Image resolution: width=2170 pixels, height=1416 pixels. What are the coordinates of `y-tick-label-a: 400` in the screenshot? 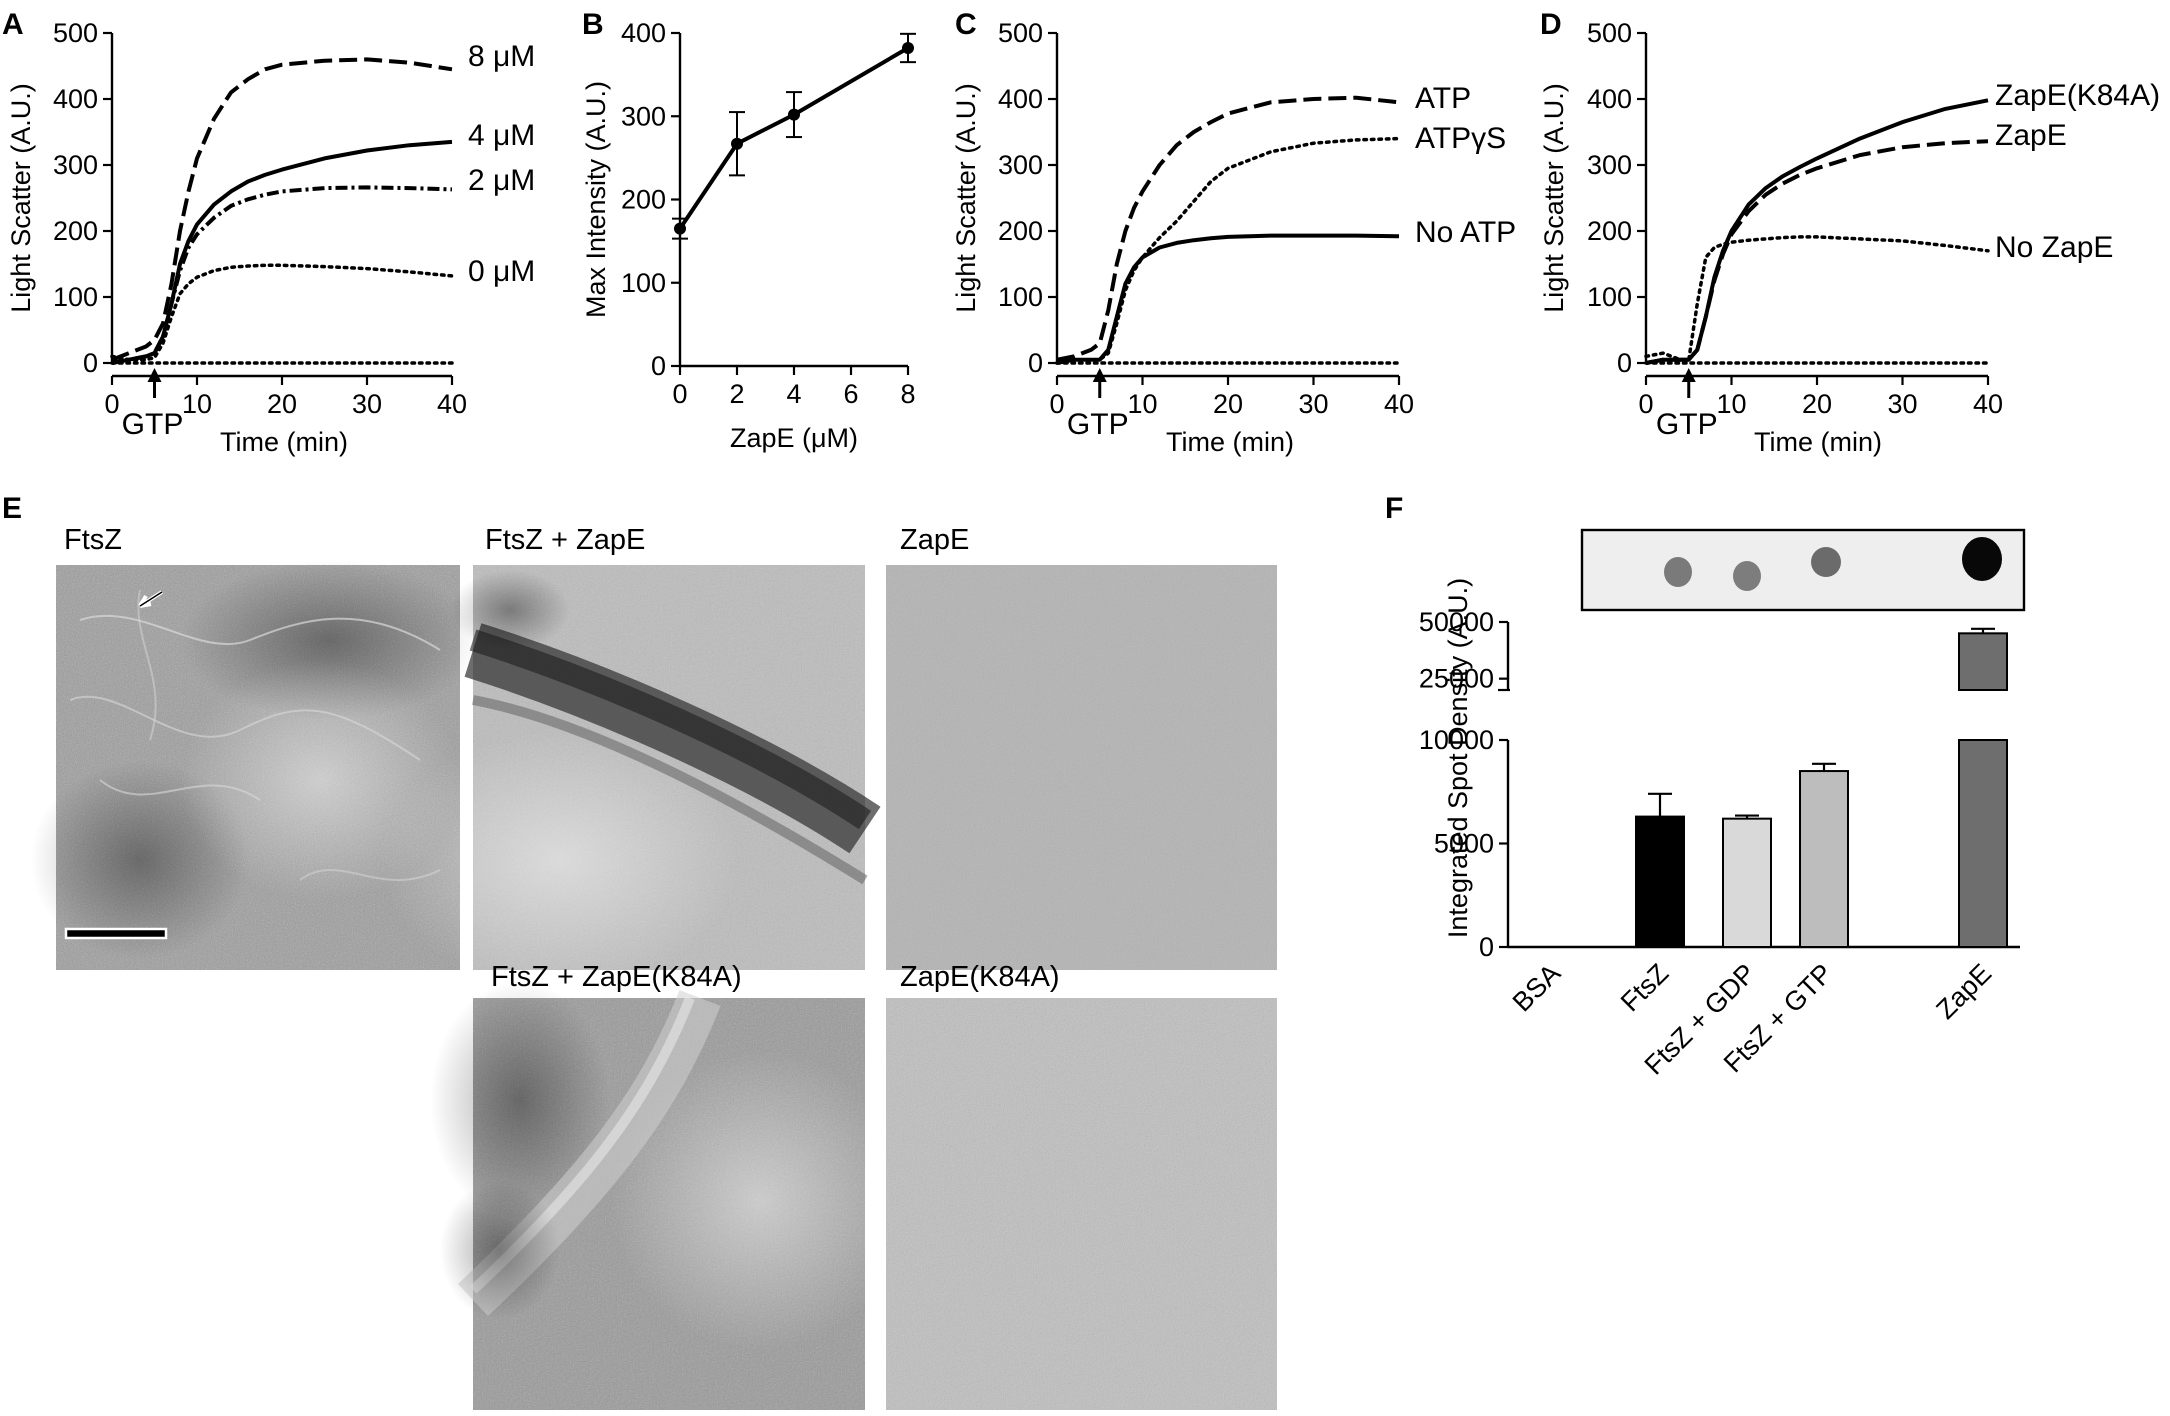 It's located at (75, 99).